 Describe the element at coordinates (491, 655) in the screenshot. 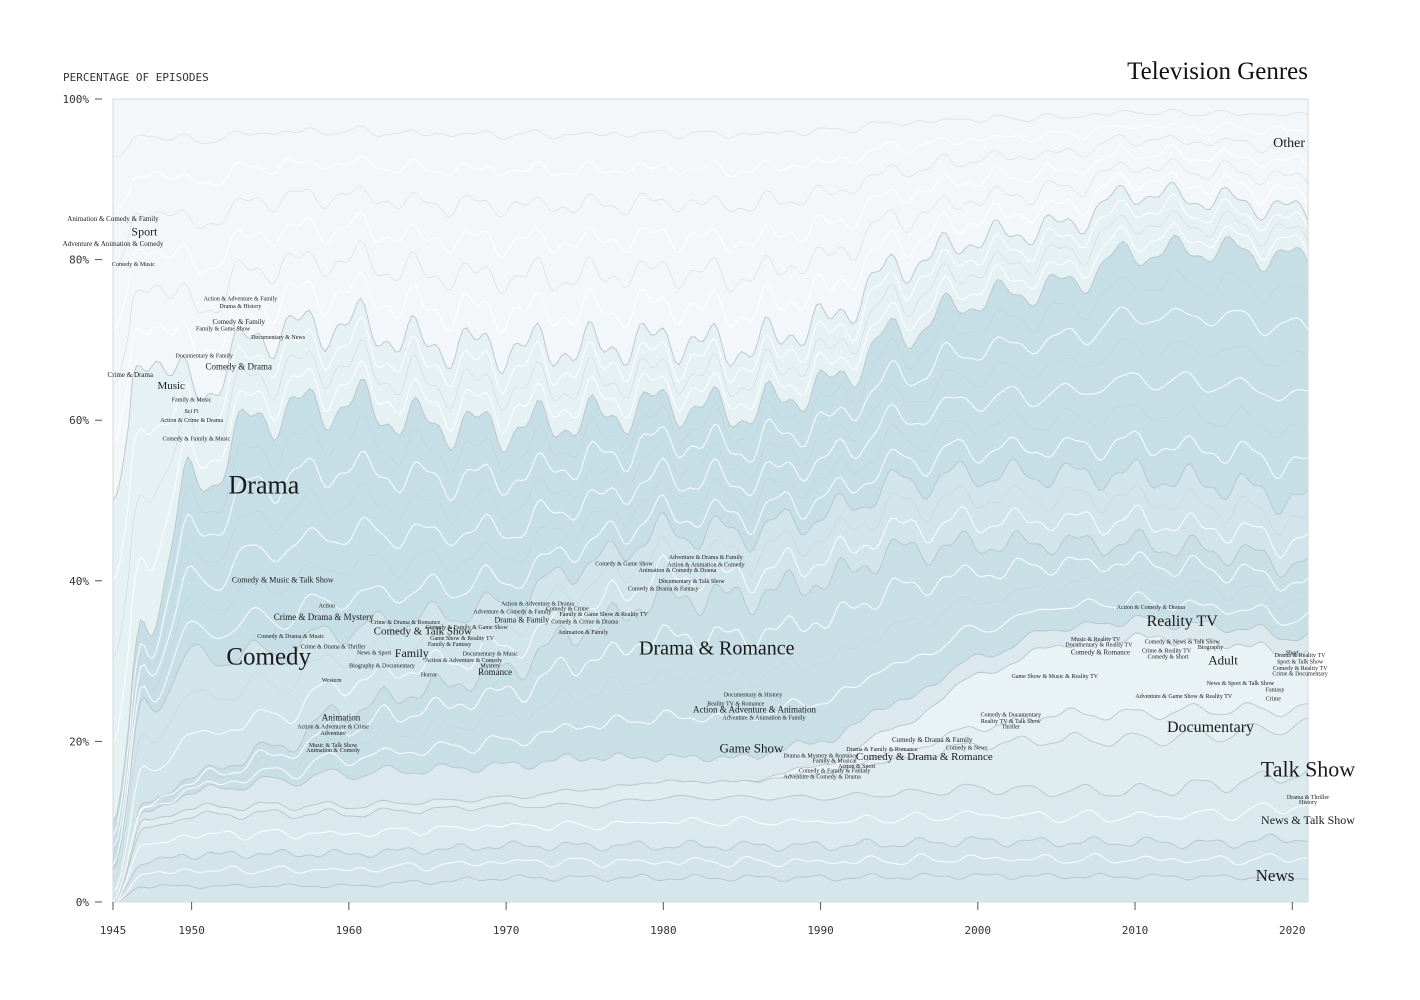

I see `genre-label-documentary-music-31: Documentary & Music` at that location.